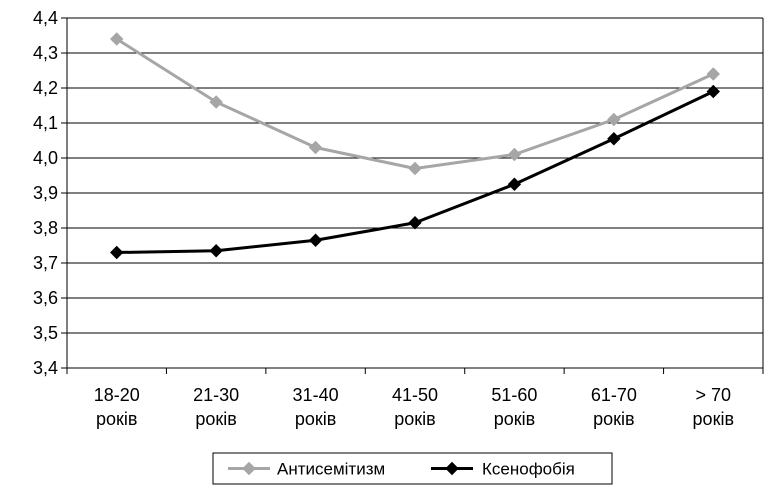 Image resolution: width=769 pixels, height=489 pixels. I want to click on y-tick-labels: 3,4 3,5 3,6 3,7 3,8 3,9 4,0 4,1 4,2 4,3 4,4, so click(45, 193).